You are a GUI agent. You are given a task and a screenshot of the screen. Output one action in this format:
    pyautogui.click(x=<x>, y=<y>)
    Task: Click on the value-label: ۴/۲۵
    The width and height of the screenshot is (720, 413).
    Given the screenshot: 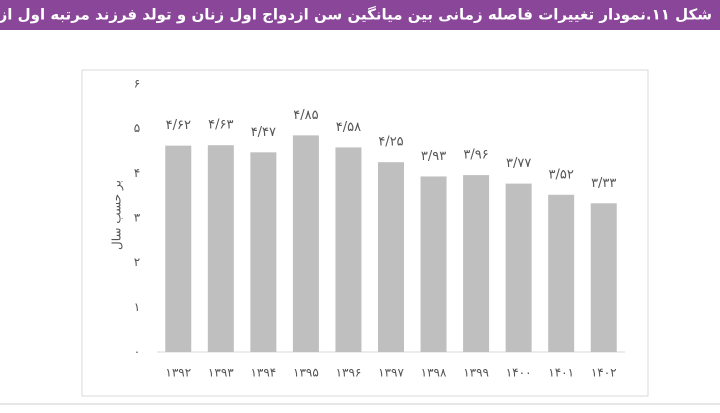 What is the action you would take?
    pyautogui.click(x=390, y=142)
    